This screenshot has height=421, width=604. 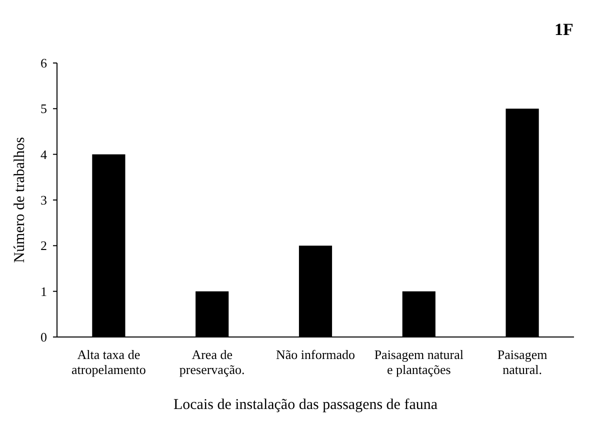 I want to click on x-tick-label: Alta taxa de atropelamento, so click(x=109, y=362).